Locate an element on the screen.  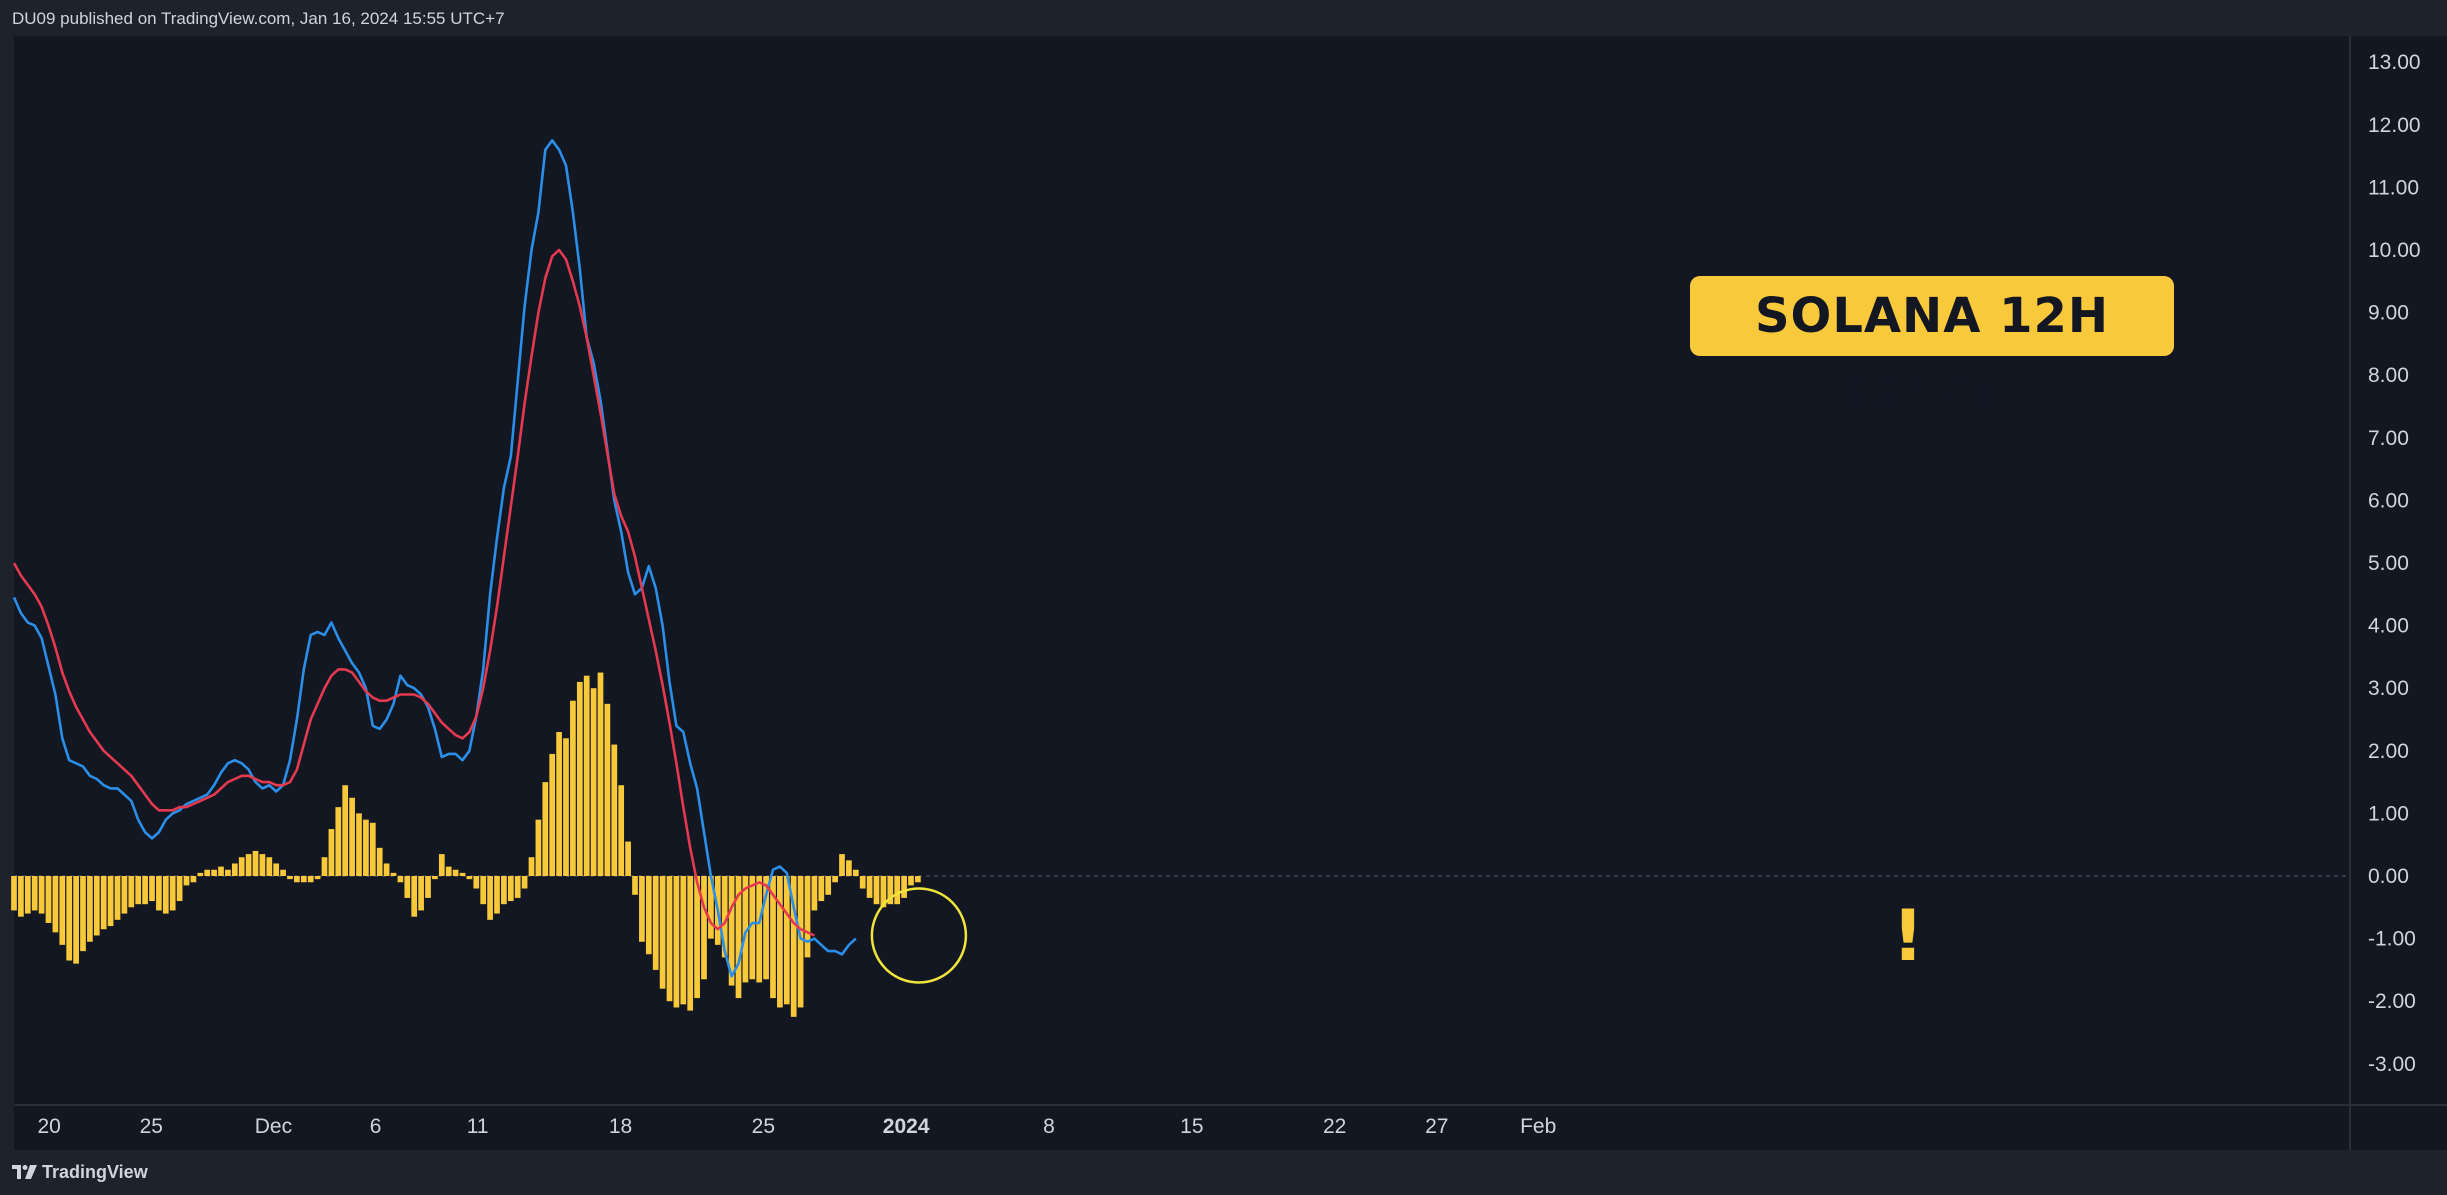
y-tick-label: 5.00 is located at coordinates (2388, 563).